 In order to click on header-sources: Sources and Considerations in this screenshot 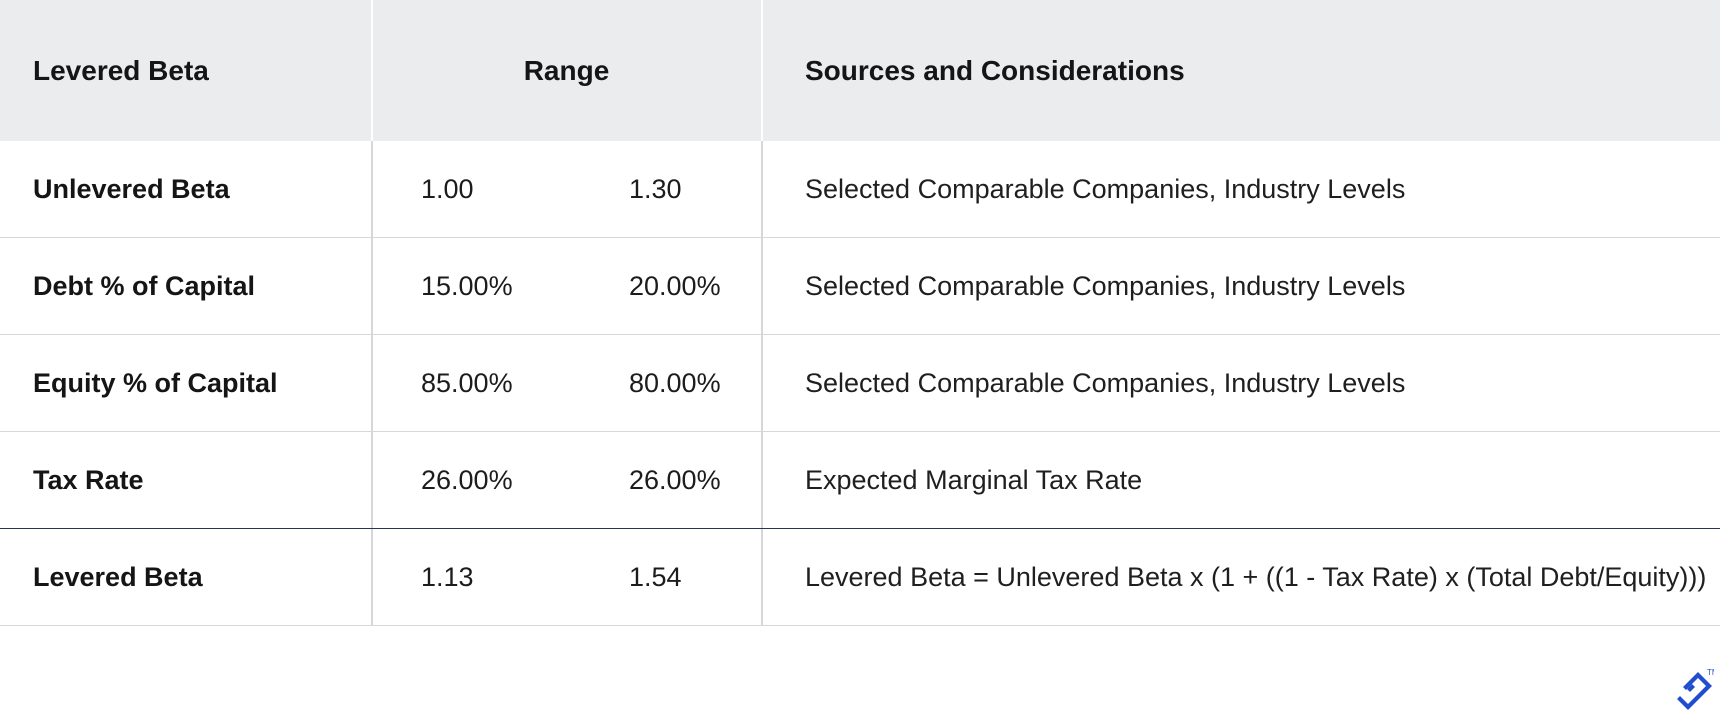, I will do `click(995, 70)`.